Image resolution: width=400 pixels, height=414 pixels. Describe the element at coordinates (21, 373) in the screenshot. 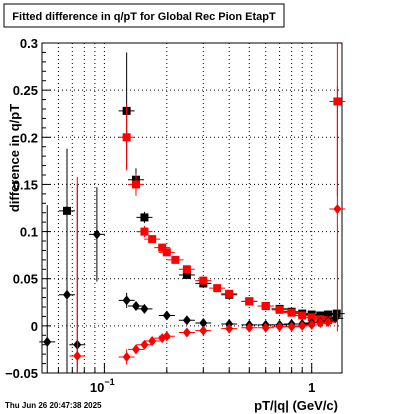

I see `y-tick-label: −0.05` at that location.